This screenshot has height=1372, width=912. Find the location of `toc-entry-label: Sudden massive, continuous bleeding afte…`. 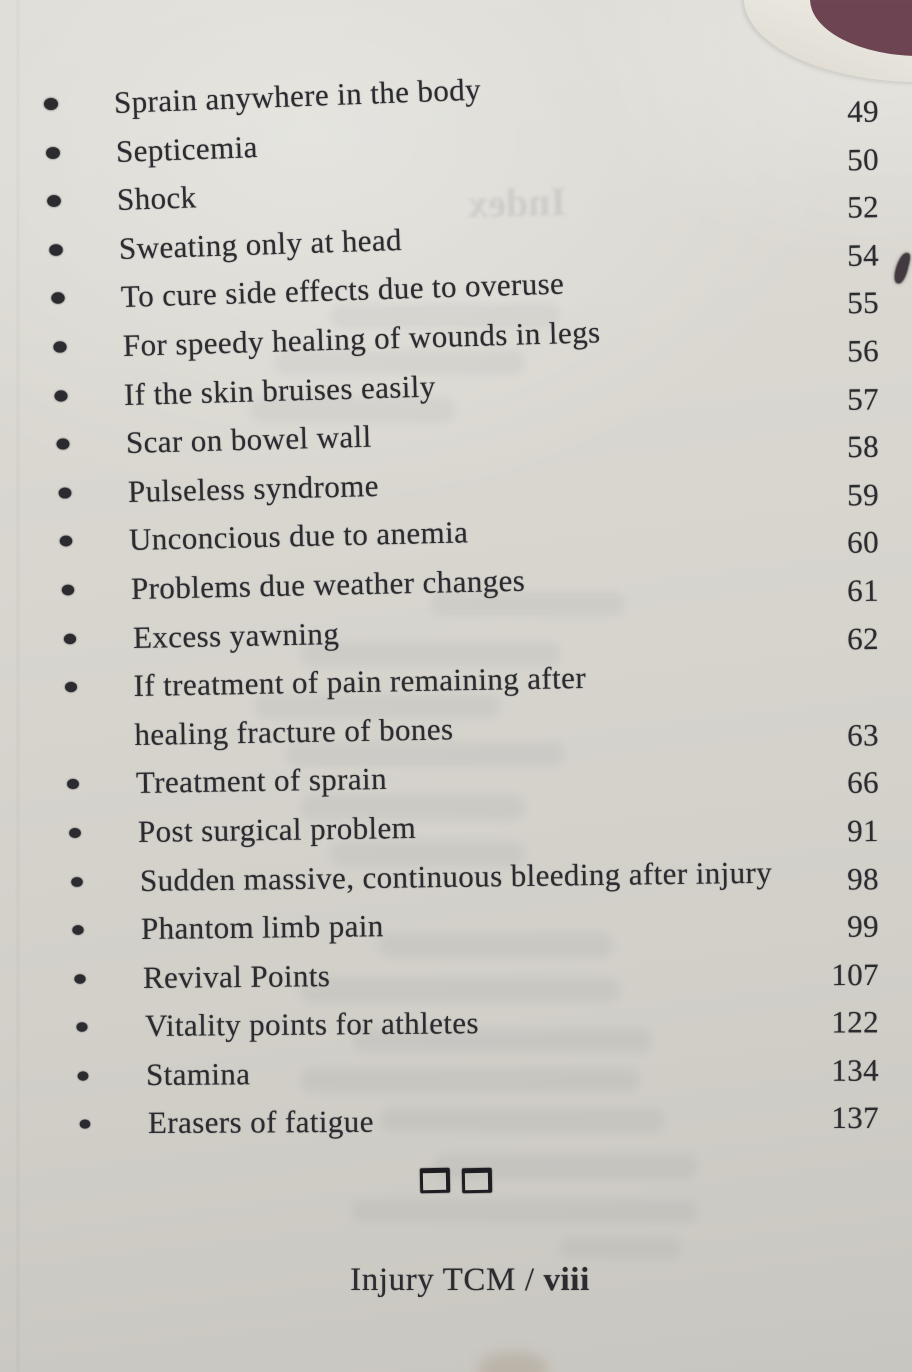

toc-entry-label: Sudden massive, continuous bleeding afte… is located at coordinates (455, 876).